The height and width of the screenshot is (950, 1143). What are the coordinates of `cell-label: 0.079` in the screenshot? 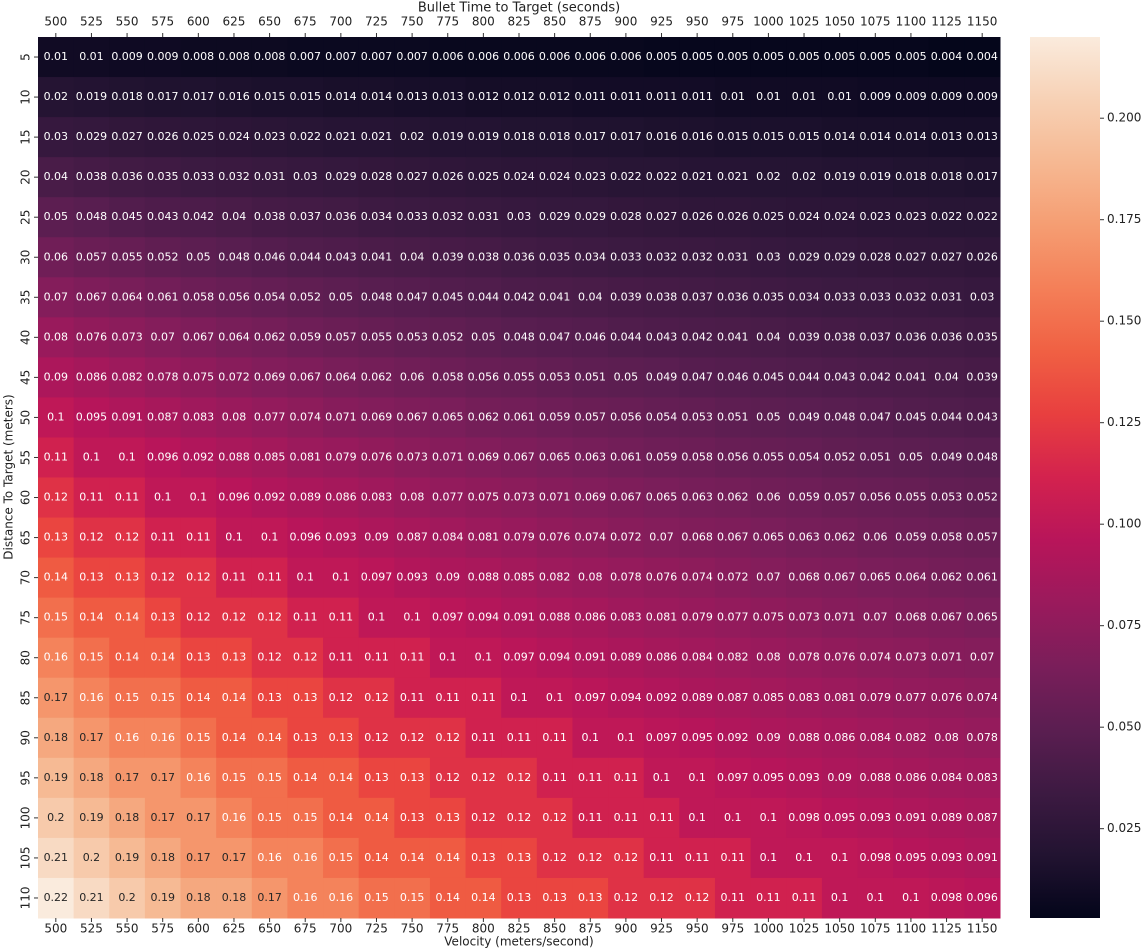 It's located at (697, 617).